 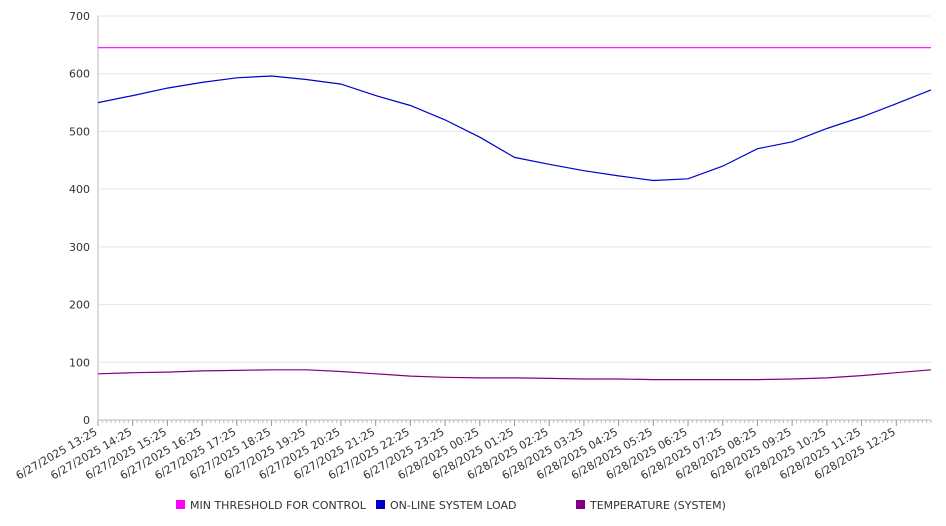 What do you see at coordinates (86, 420) in the screenshot?
I see `y-tick-label: 0` at bounding box center [86, 420].